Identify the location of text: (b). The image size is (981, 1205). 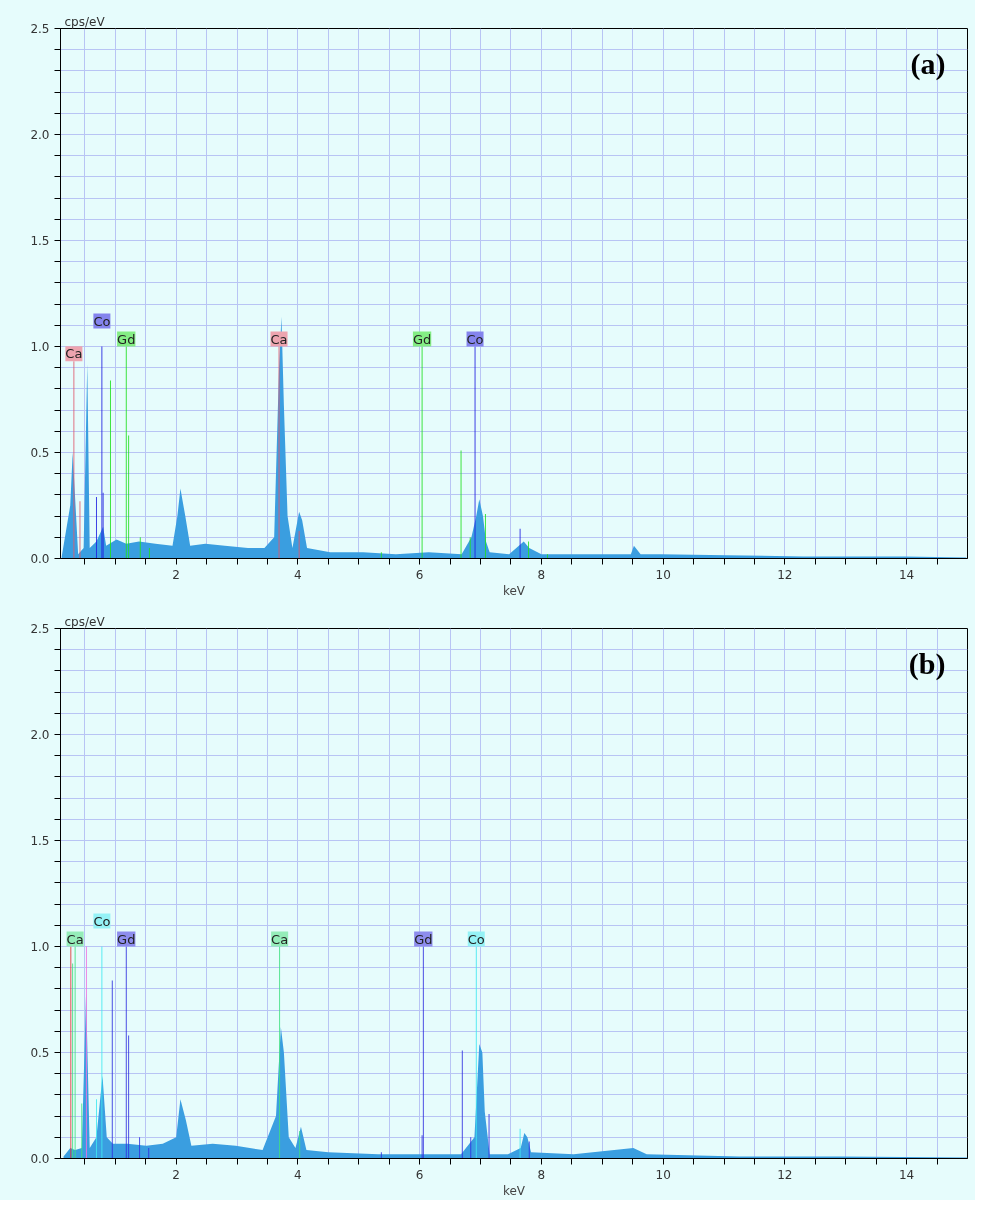
(927, 663).